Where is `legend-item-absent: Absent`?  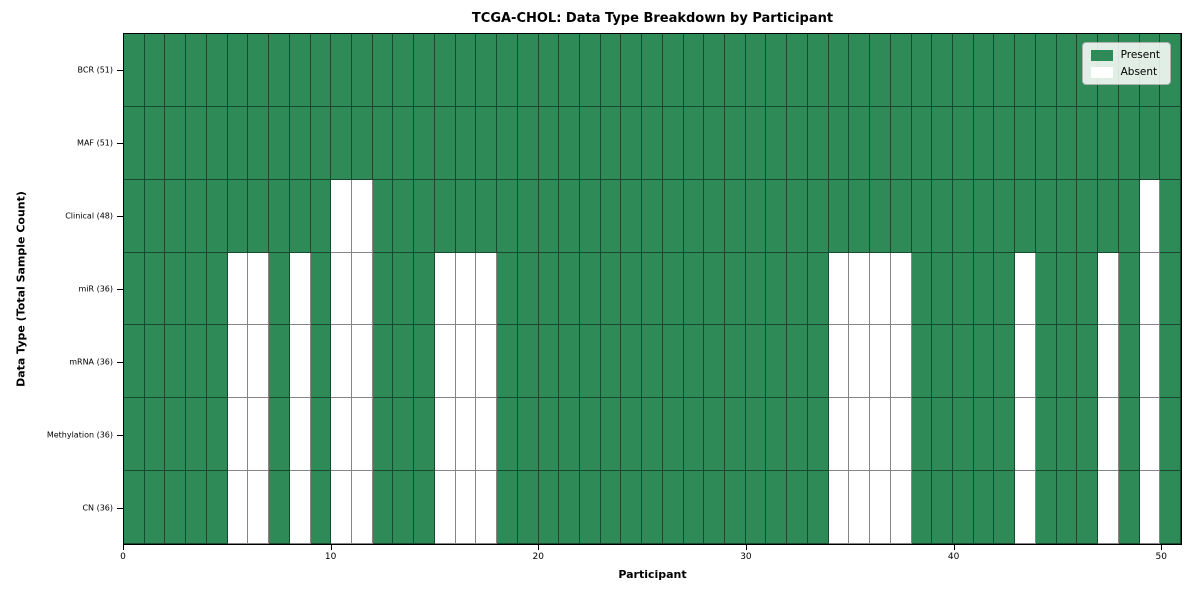
legend-item-absent: Absent is located at coordinates (1125, 72).